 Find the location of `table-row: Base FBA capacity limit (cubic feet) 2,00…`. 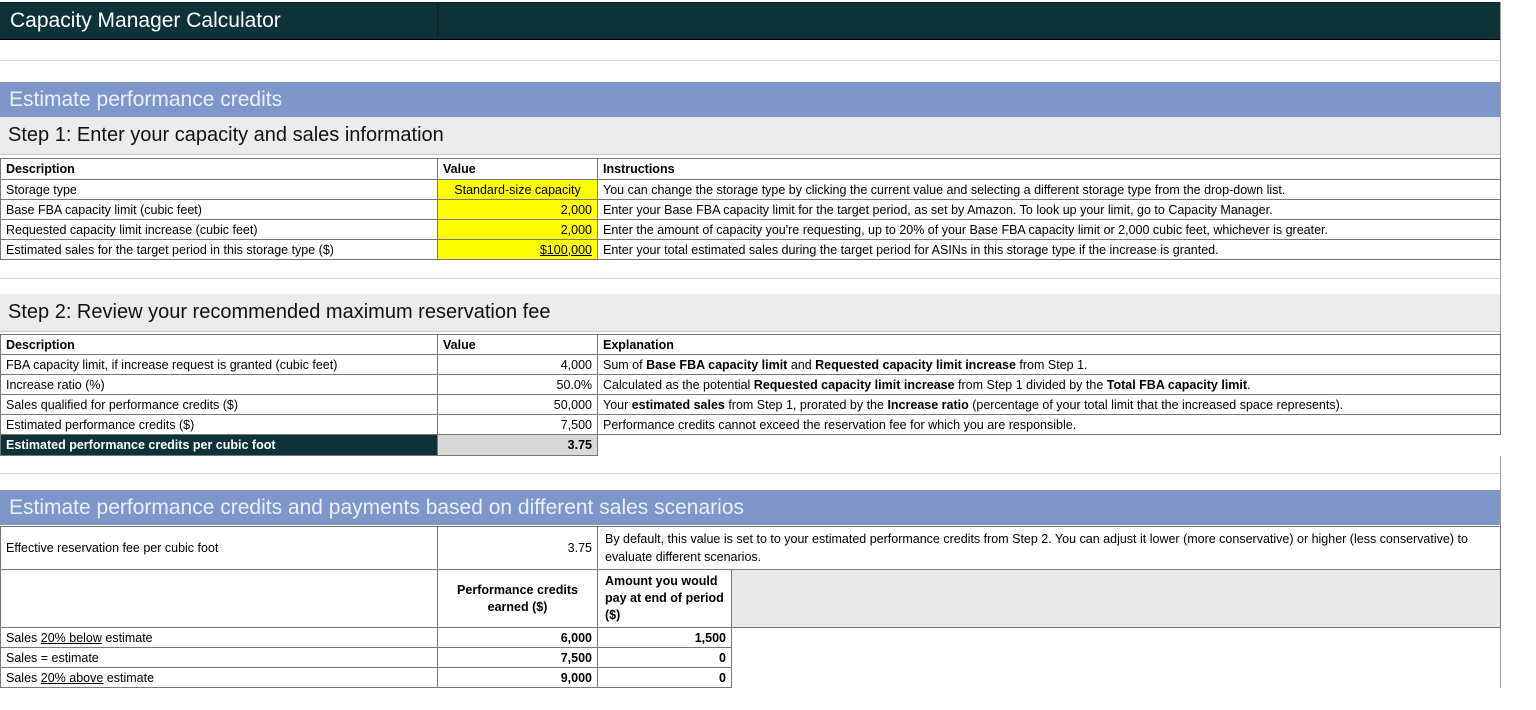

table-row: Base FBA capacity limit (cubic feet) 2,00… is located at coordinates (750, 209).